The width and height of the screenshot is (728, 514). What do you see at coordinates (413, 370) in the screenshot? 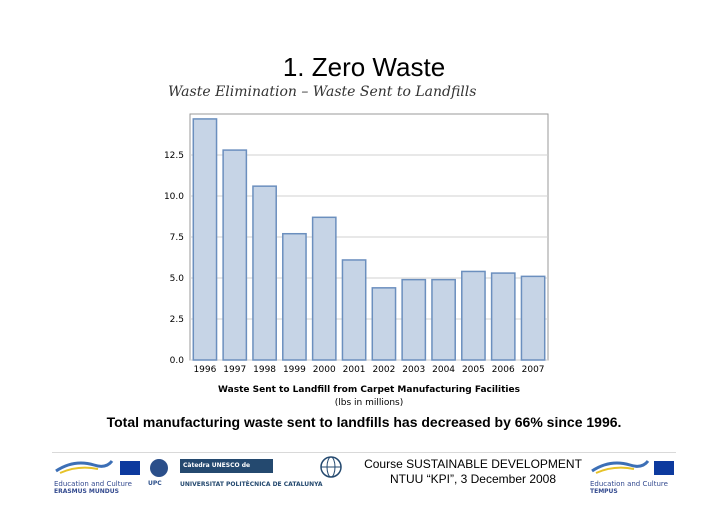
I see `x-tick-label: 2003` at bounding box center [413, 370].